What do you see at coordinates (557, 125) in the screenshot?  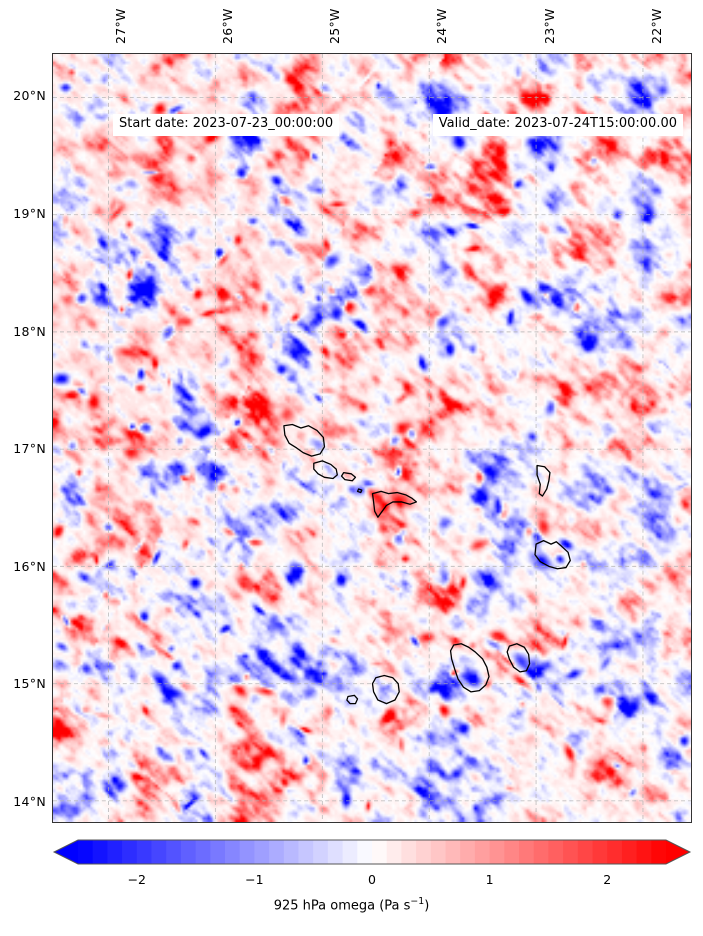 I see `valid-date-annotation: Valid_date: 2023-07-24T15:00:00.00` at bounding box center [557, 125].